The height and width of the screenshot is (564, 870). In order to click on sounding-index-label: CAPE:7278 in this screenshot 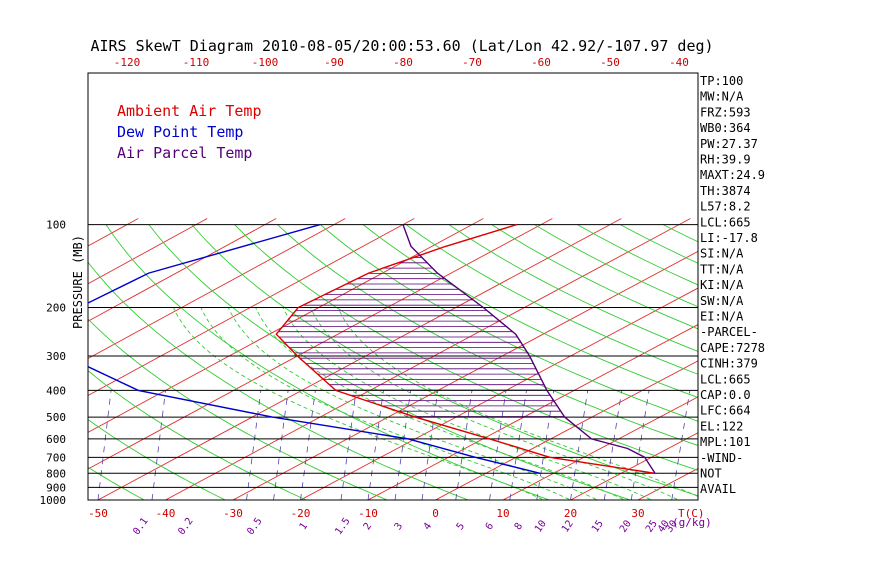, I will do `click(732, 348)`.